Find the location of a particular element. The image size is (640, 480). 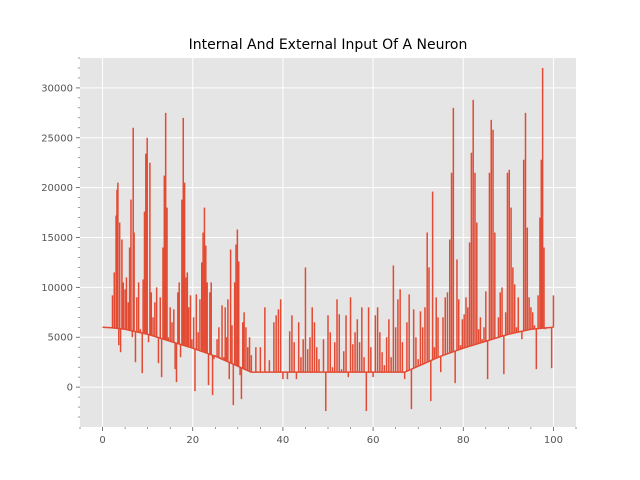

y-tick-label: 5000 is located at coordinates (60, 338).